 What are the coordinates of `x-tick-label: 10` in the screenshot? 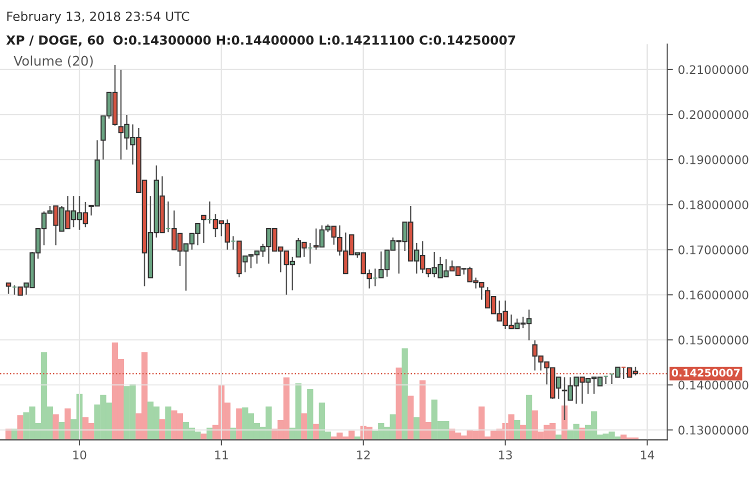 It's located at (79, 455).